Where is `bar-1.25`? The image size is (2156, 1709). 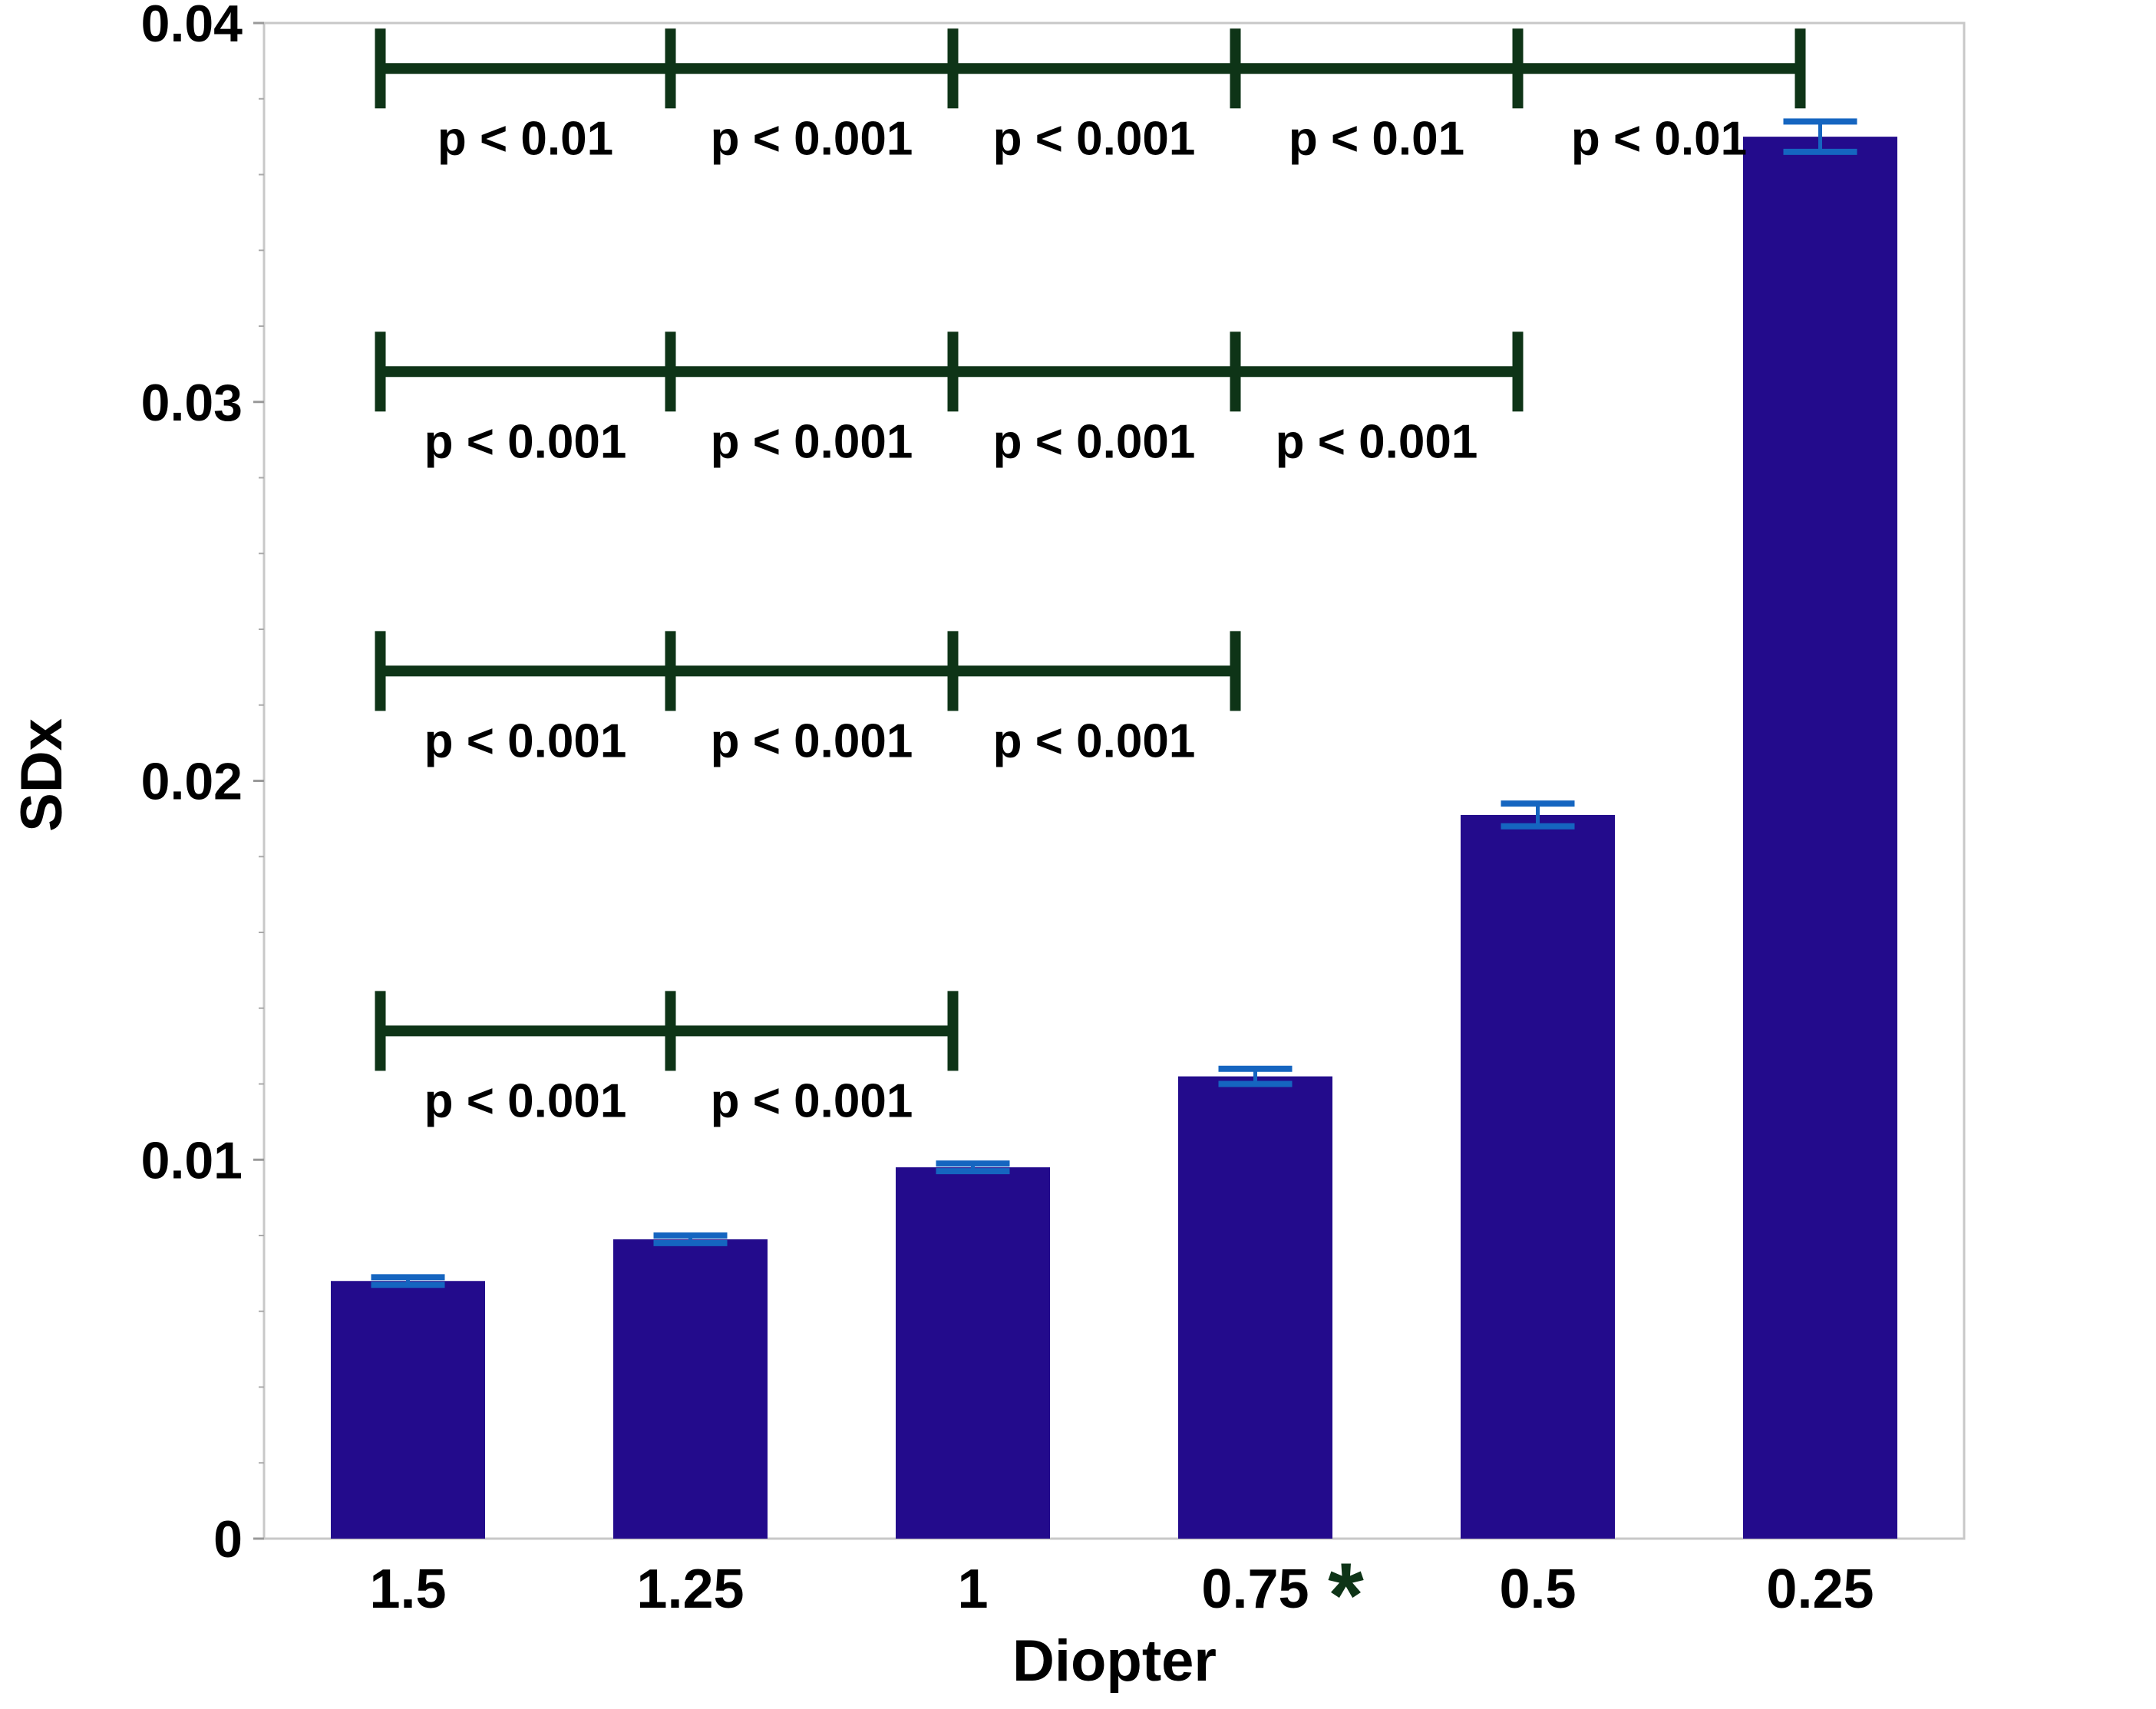
bar-1.25 is located at coordinates (690, 1389).